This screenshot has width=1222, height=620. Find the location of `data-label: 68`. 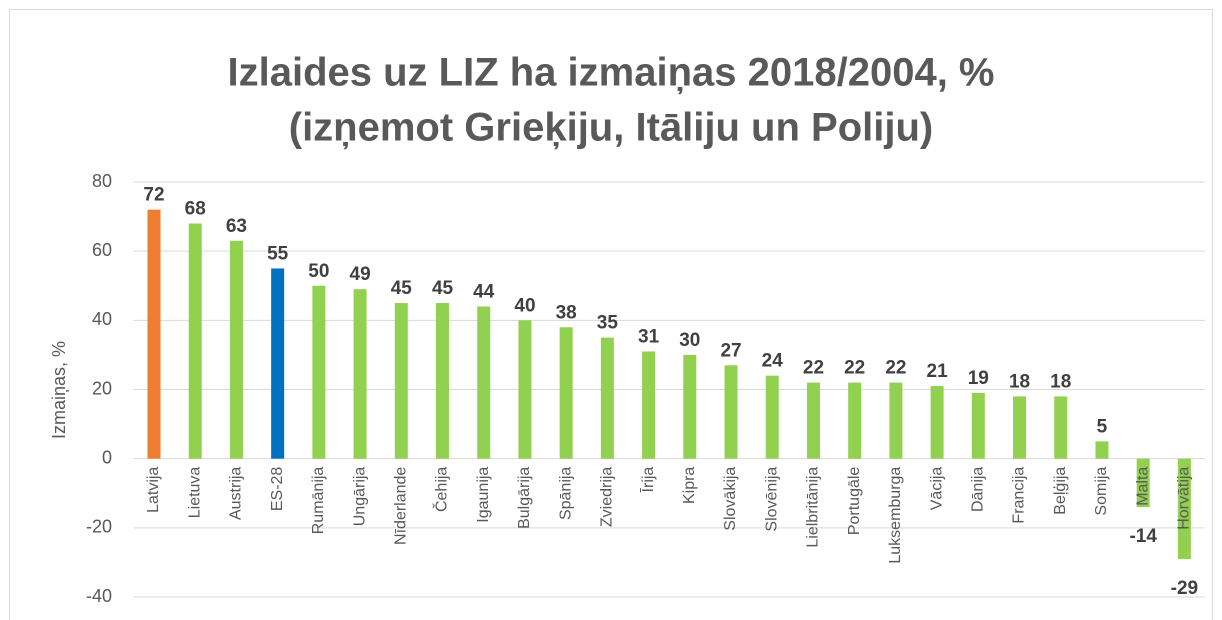

data-label: 68 is located at coordinates (195, 209).